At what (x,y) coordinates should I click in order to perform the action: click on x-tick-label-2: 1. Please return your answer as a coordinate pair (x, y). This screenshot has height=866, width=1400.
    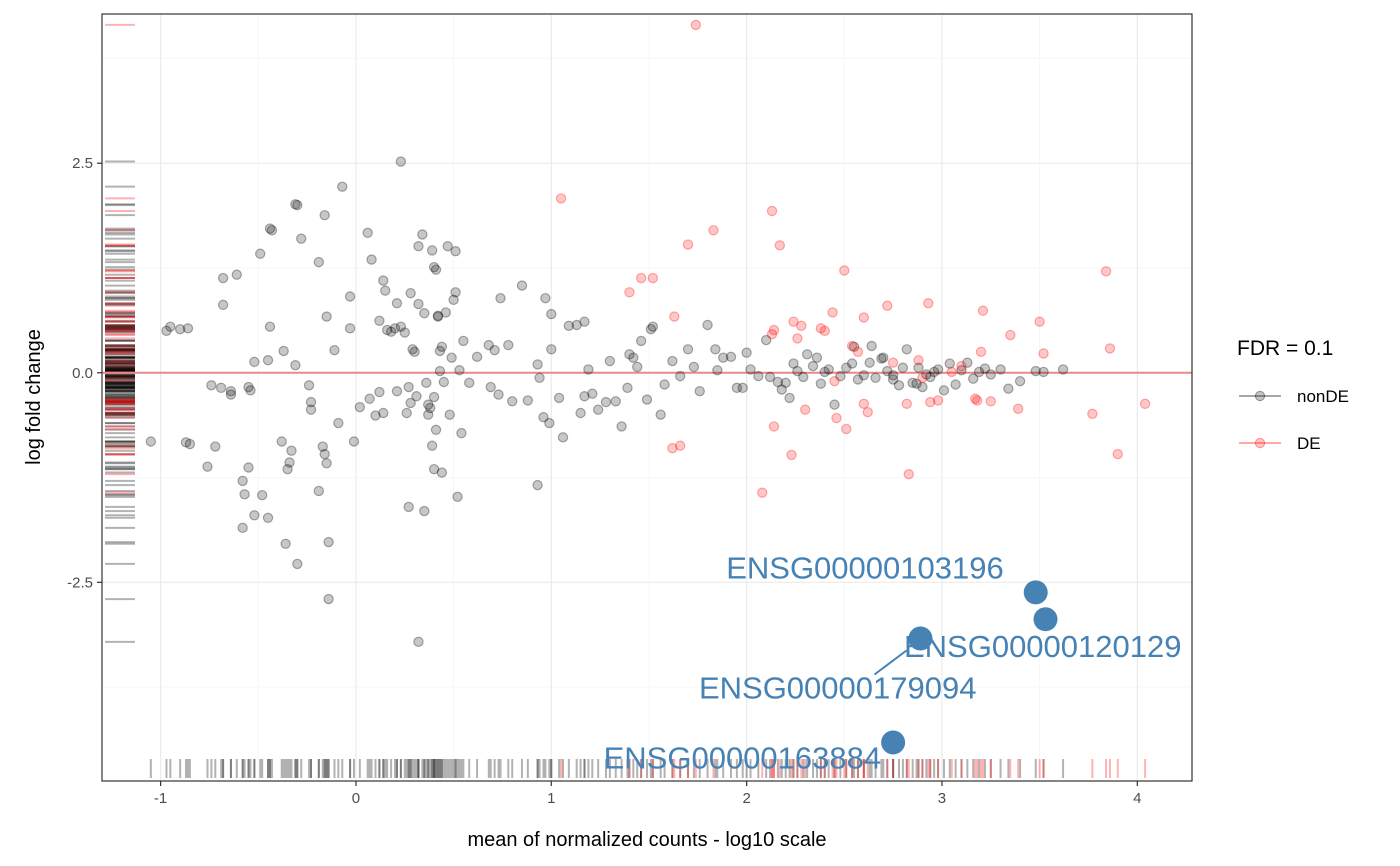
    Looking at the image, I should click on (551, 798).